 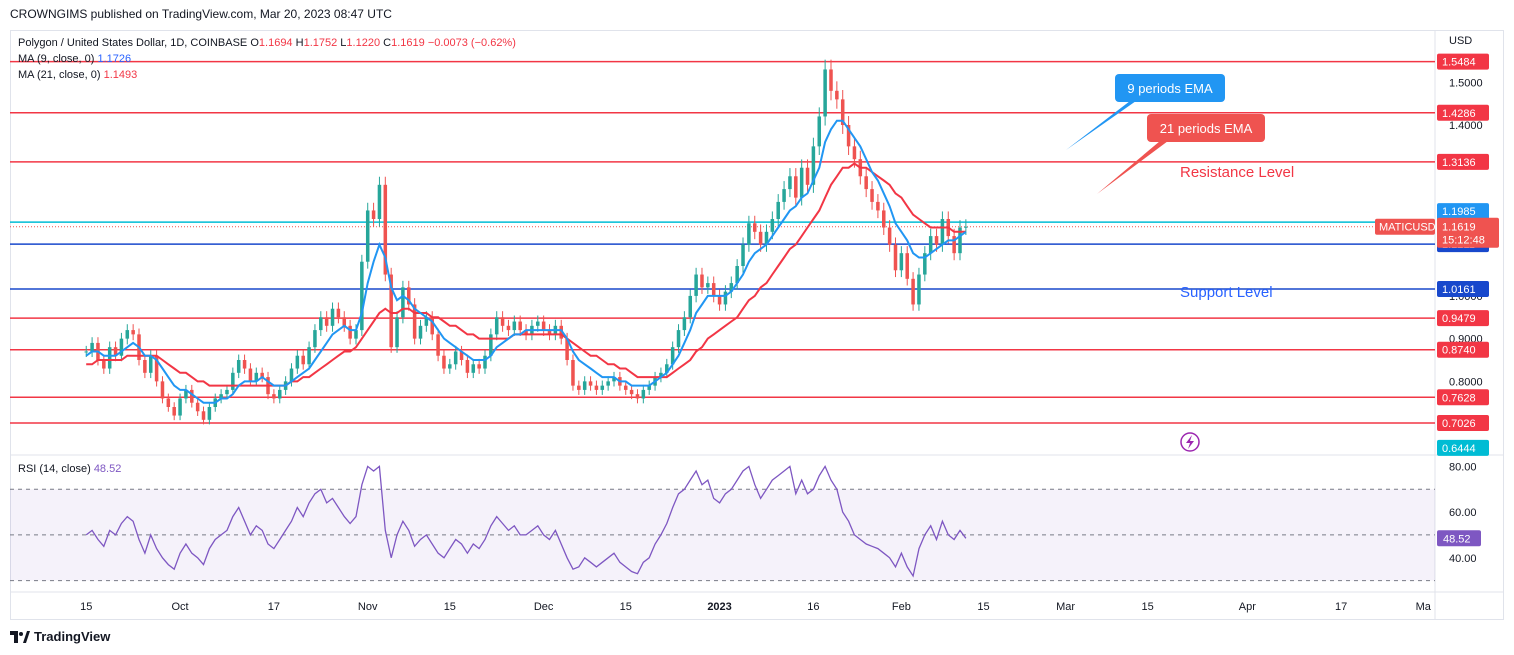 What do you see at coordinates (526, 521) in the screenshot?
I see `rsi-line` at bounding box center [526, 521].